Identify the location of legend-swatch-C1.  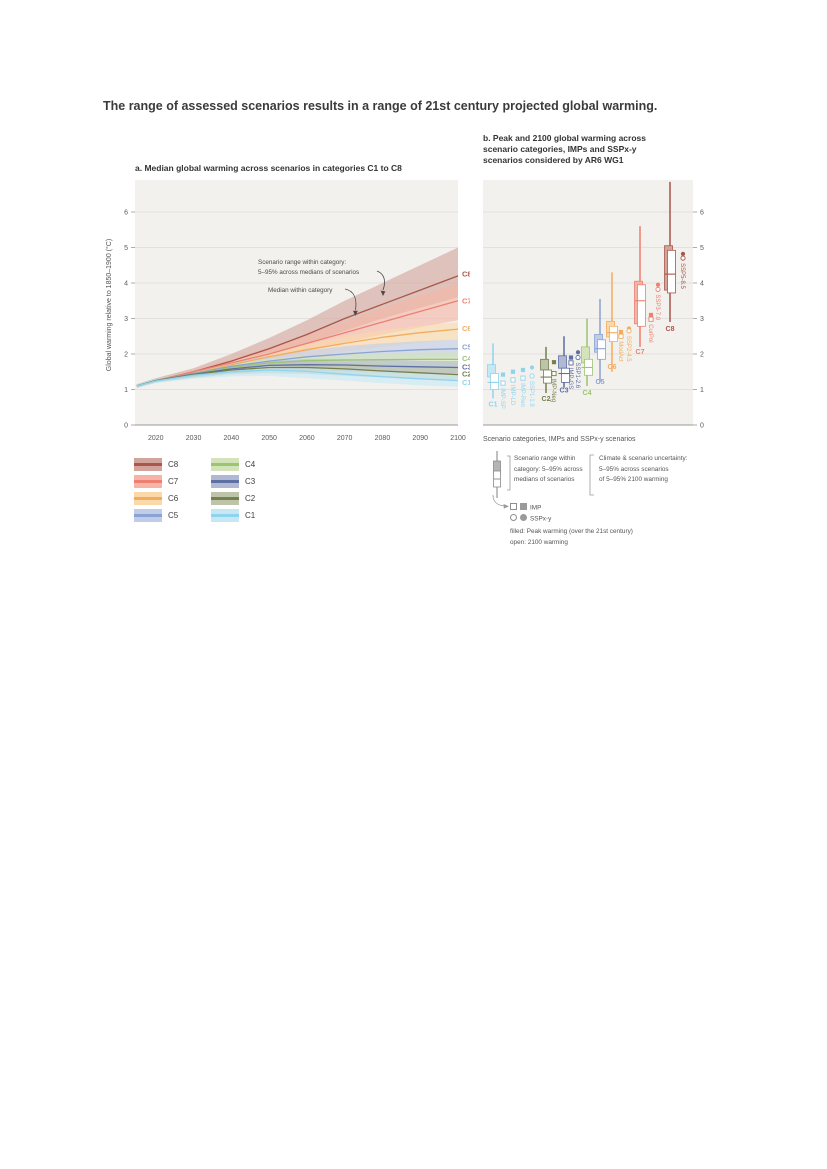
(225, 515).